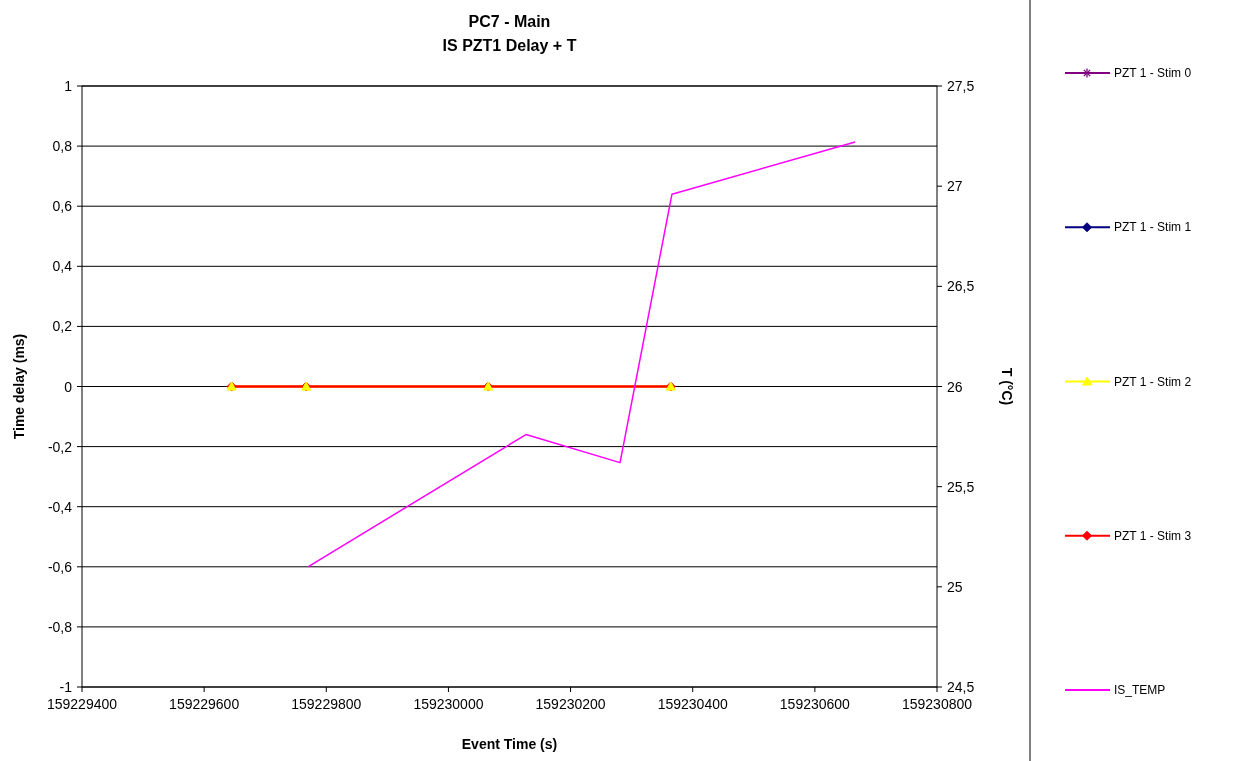  Describe the element at coordinates (60, 626) in the screenshot. I see `y-tick-label: -0,8` at that location.